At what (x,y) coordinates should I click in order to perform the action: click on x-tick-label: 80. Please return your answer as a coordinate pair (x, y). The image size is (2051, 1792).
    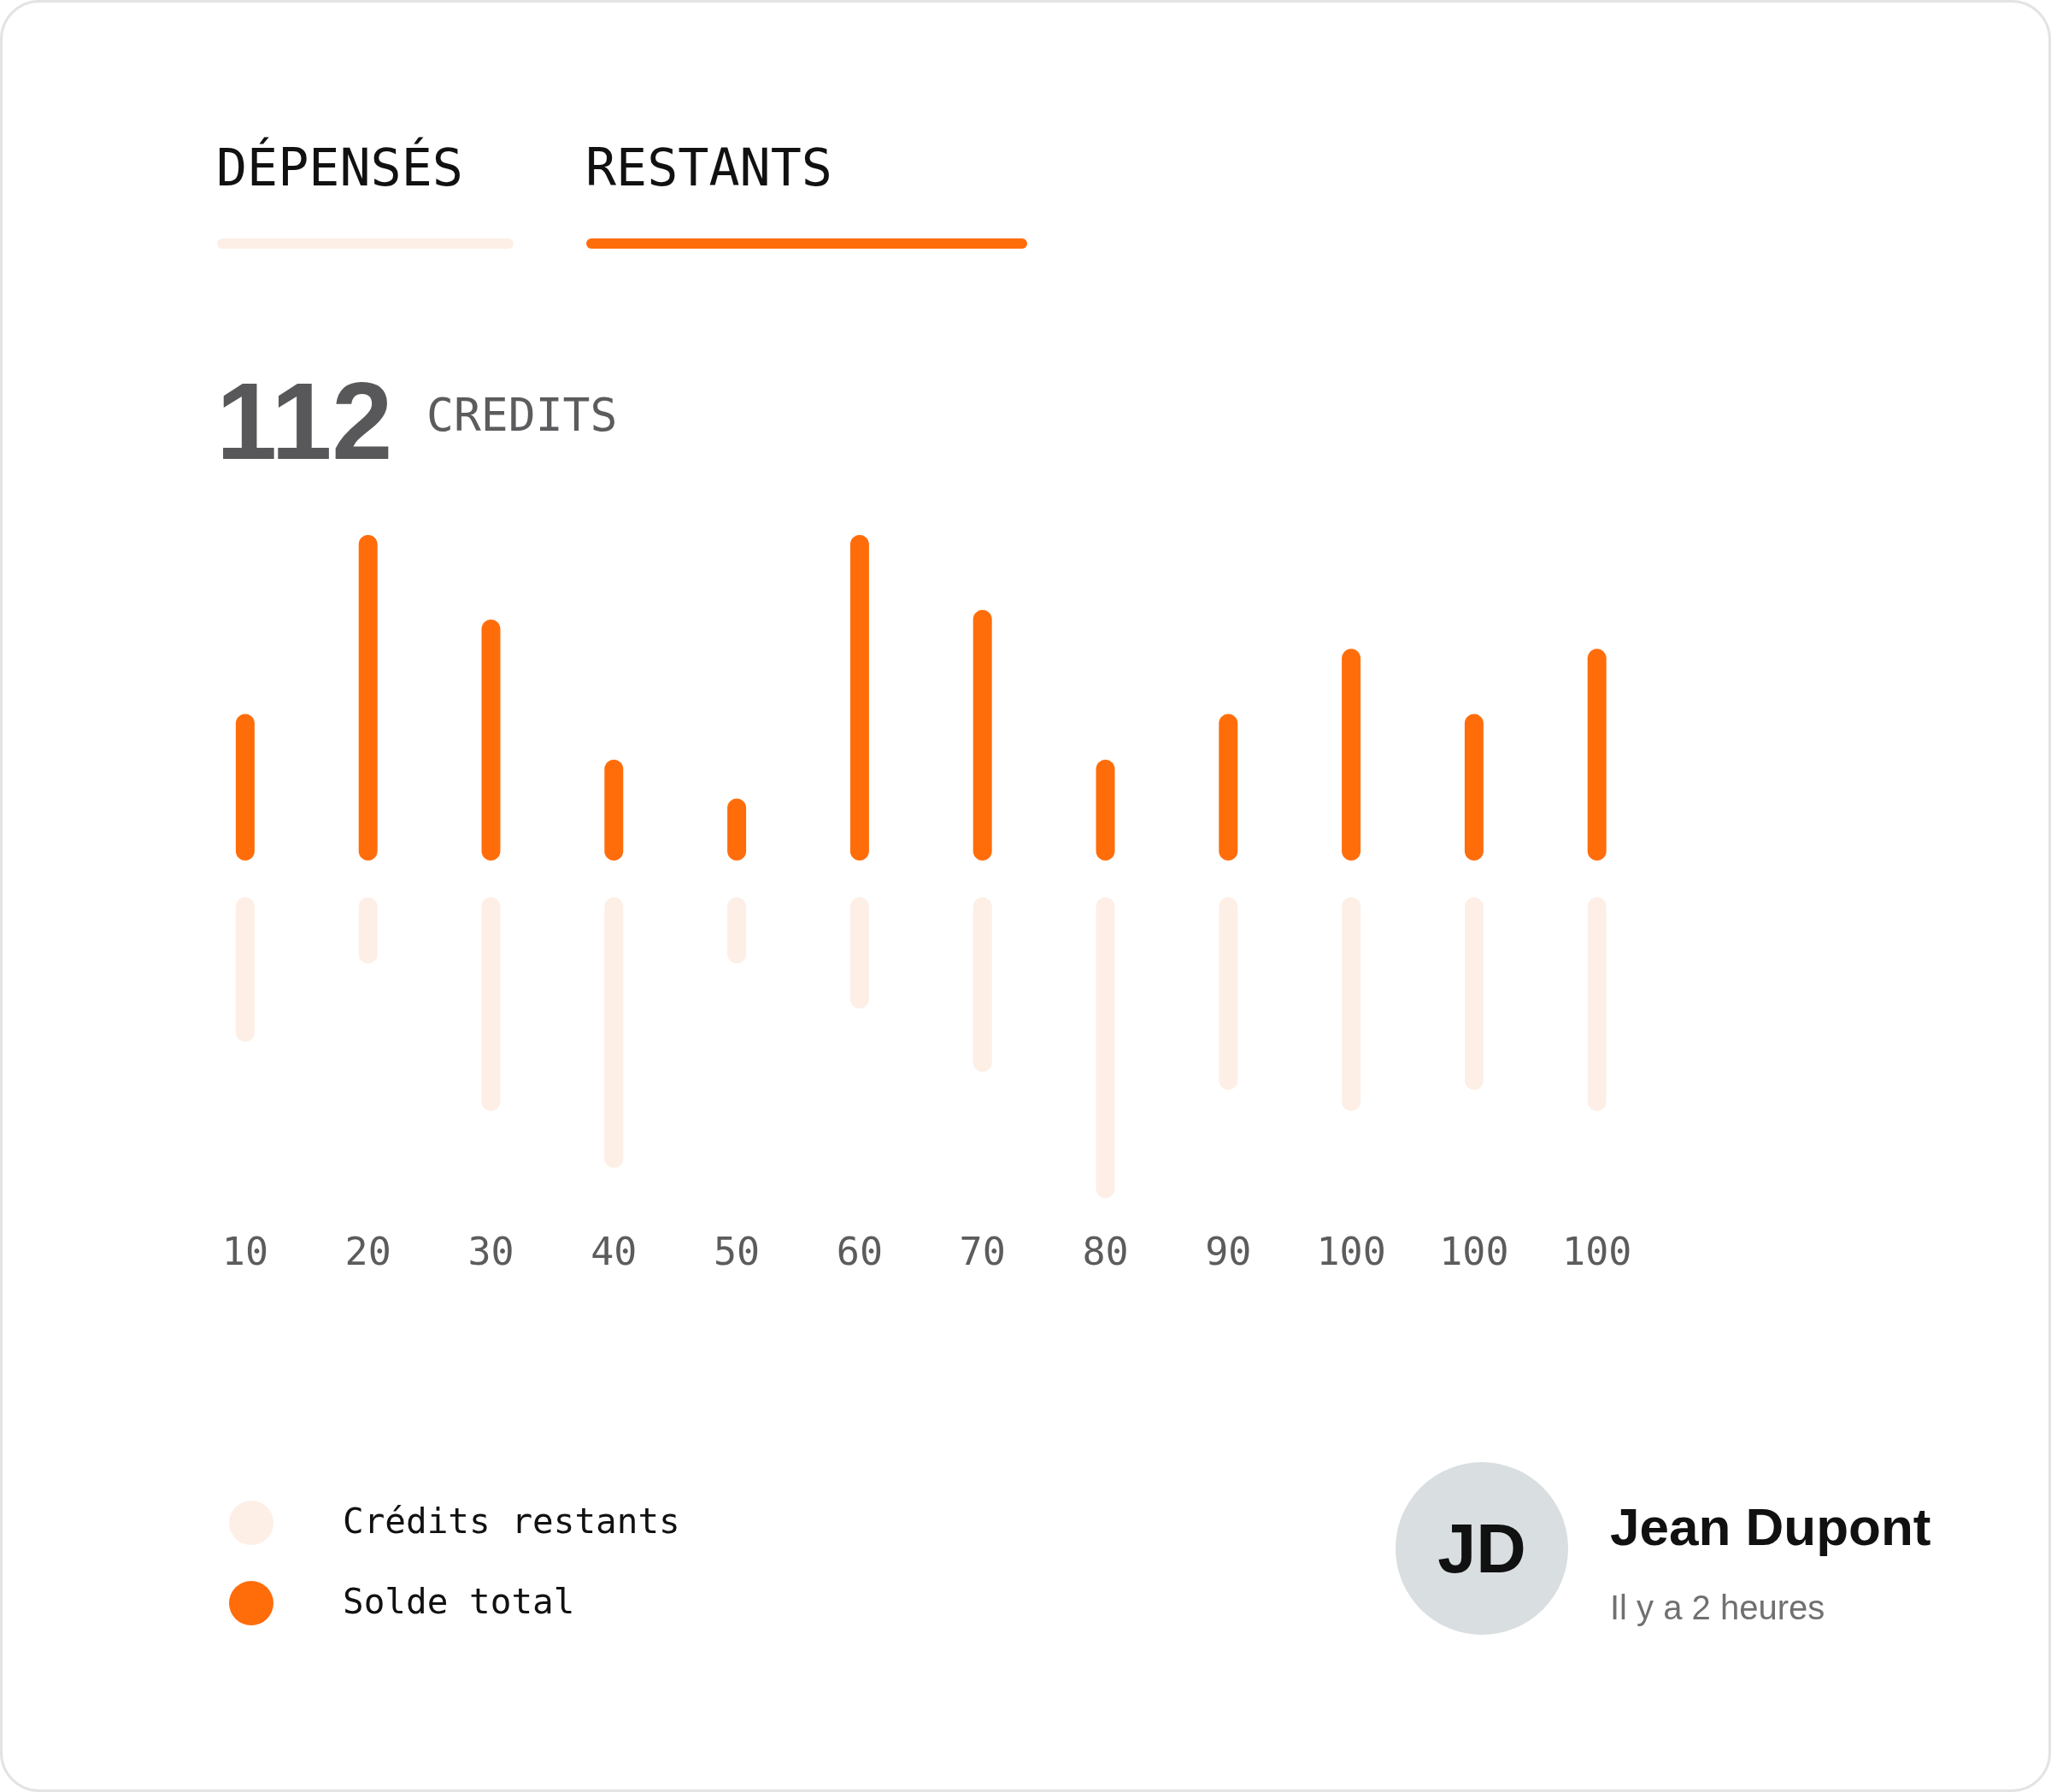
    Looking at the image, I should click on (1105, 1252).